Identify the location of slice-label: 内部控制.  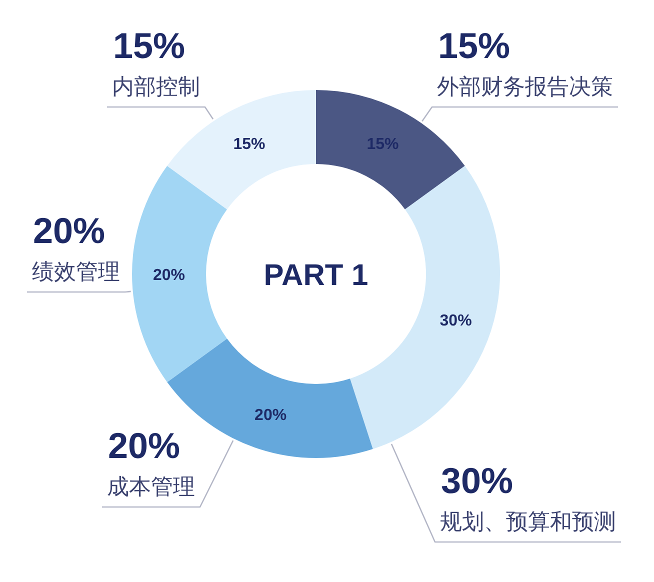
(156, 86).